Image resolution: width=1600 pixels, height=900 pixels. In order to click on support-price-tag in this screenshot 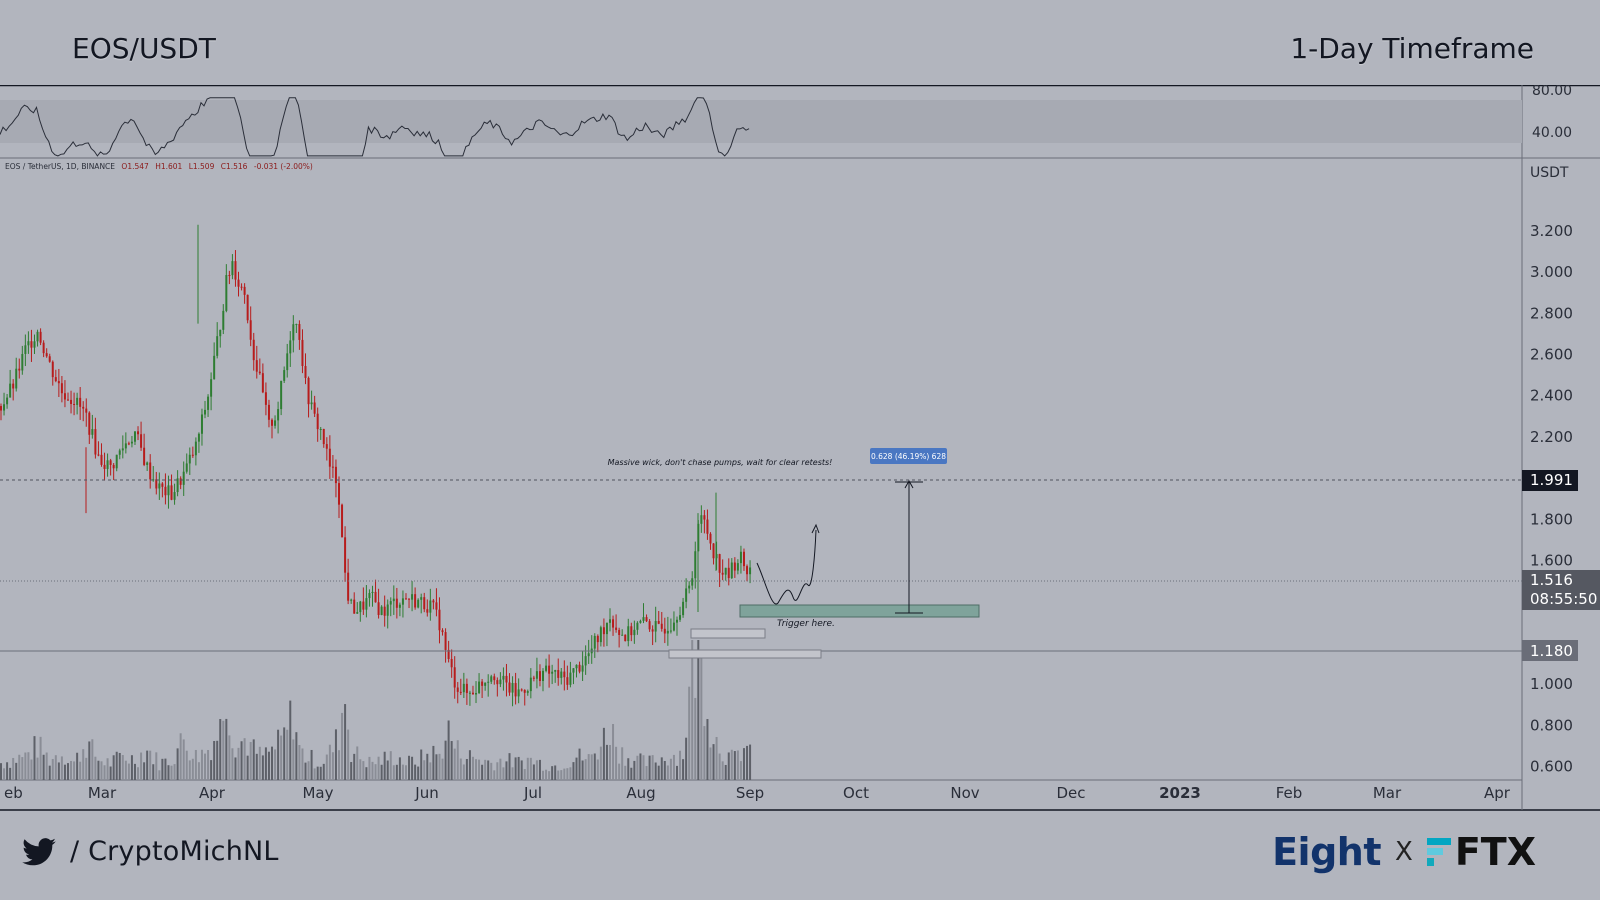, I will do `click(1550, 650)`.